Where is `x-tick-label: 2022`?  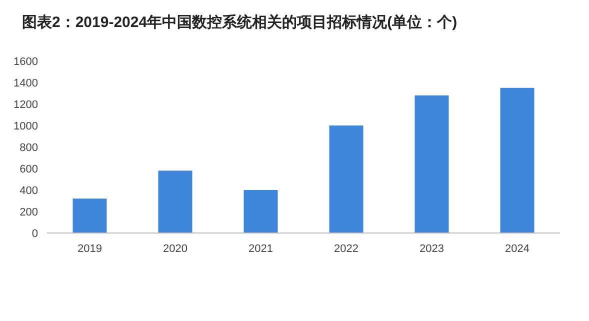 x-tick-label: 2022 is located at coordinates (346, 249).